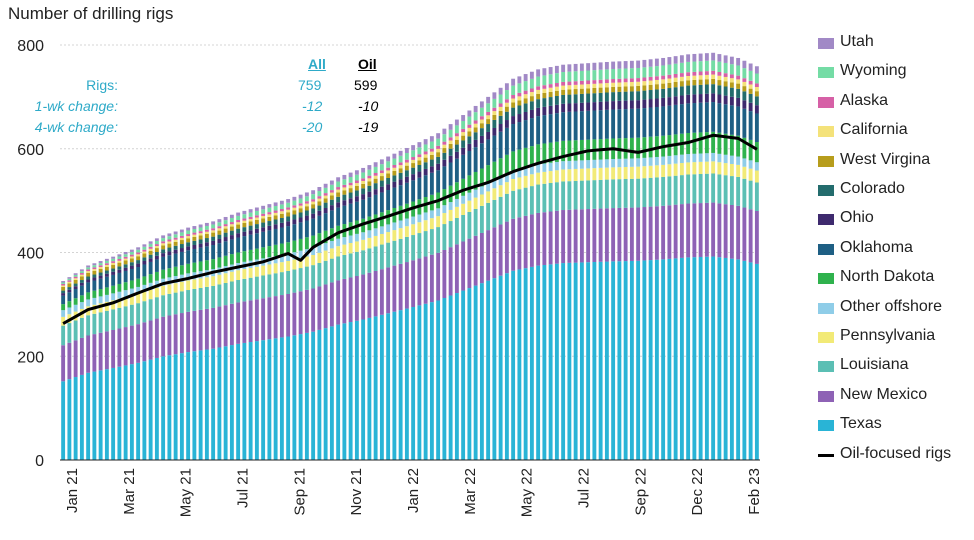 The width and height of the screenshot is (974, 540). I want to click on y-axis-title: Number of drilling rigs, so click(91, 13).